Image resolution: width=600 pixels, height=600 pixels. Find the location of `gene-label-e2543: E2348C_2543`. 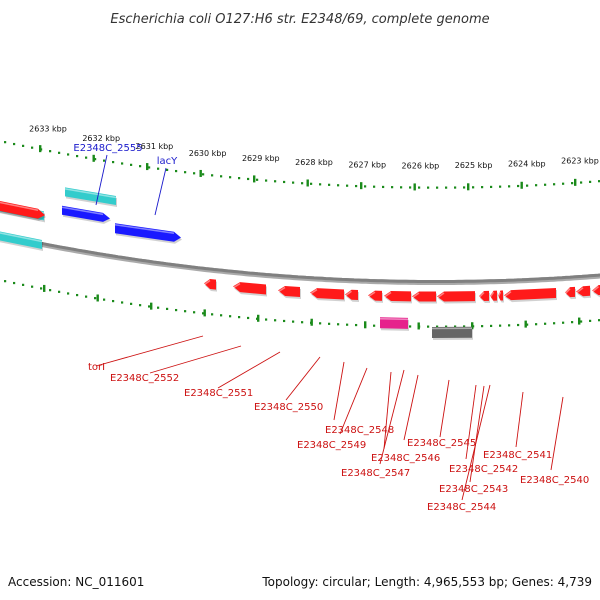

gene-label-e2543: E2348C_2543 is located at coordinates (473, 489).